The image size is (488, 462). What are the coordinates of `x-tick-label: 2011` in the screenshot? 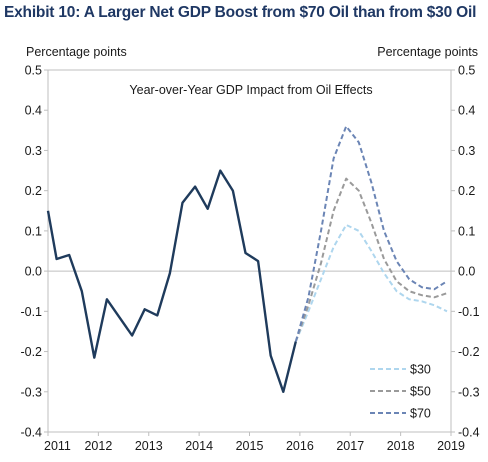 It's located at (57, 446).